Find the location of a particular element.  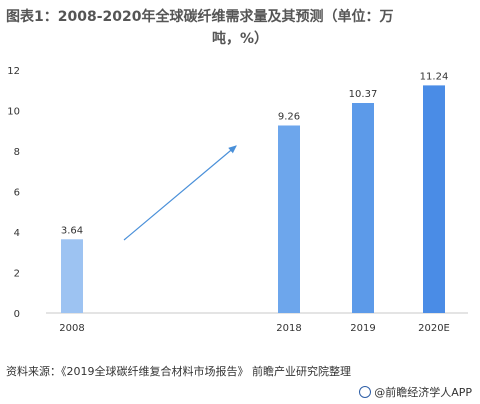

trend-arrow is located at coordinates (180, 193).